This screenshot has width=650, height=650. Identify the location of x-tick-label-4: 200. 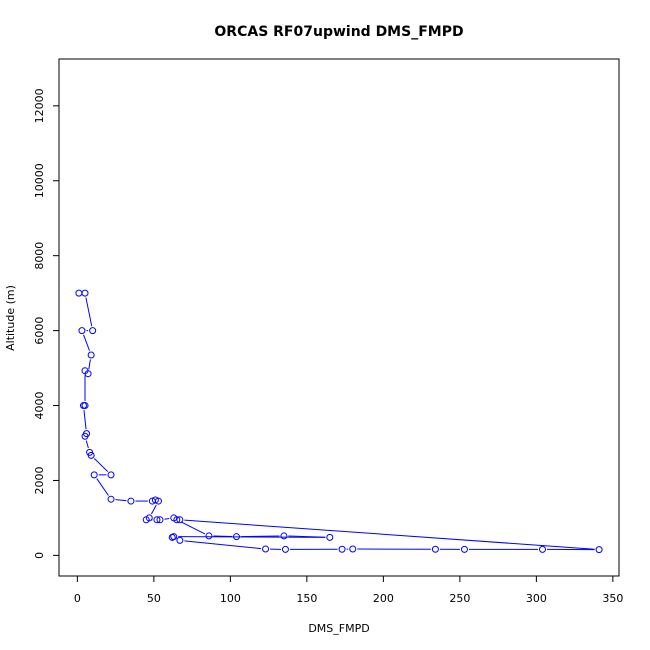
(383, 598).